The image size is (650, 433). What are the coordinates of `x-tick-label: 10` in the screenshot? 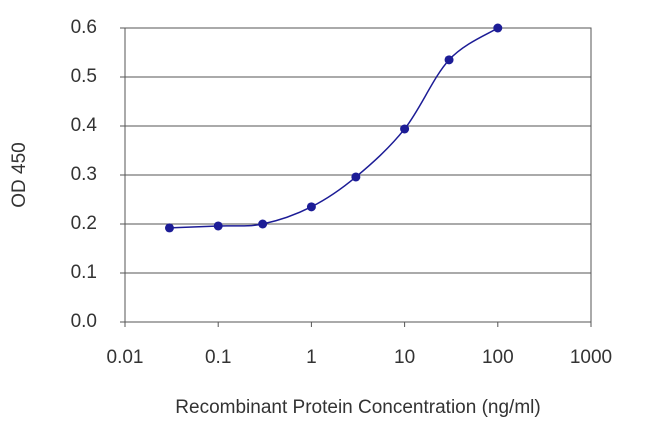 It's located at (404, 357).